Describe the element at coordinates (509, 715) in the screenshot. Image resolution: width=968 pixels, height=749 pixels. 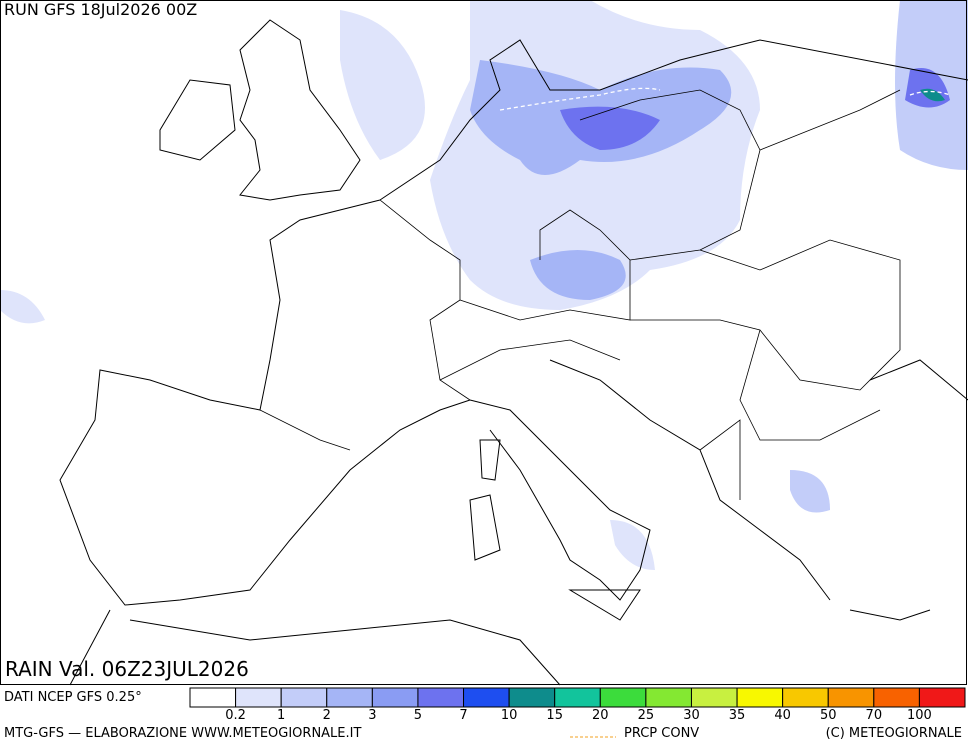
I see `legend-tick: 10` at that location.